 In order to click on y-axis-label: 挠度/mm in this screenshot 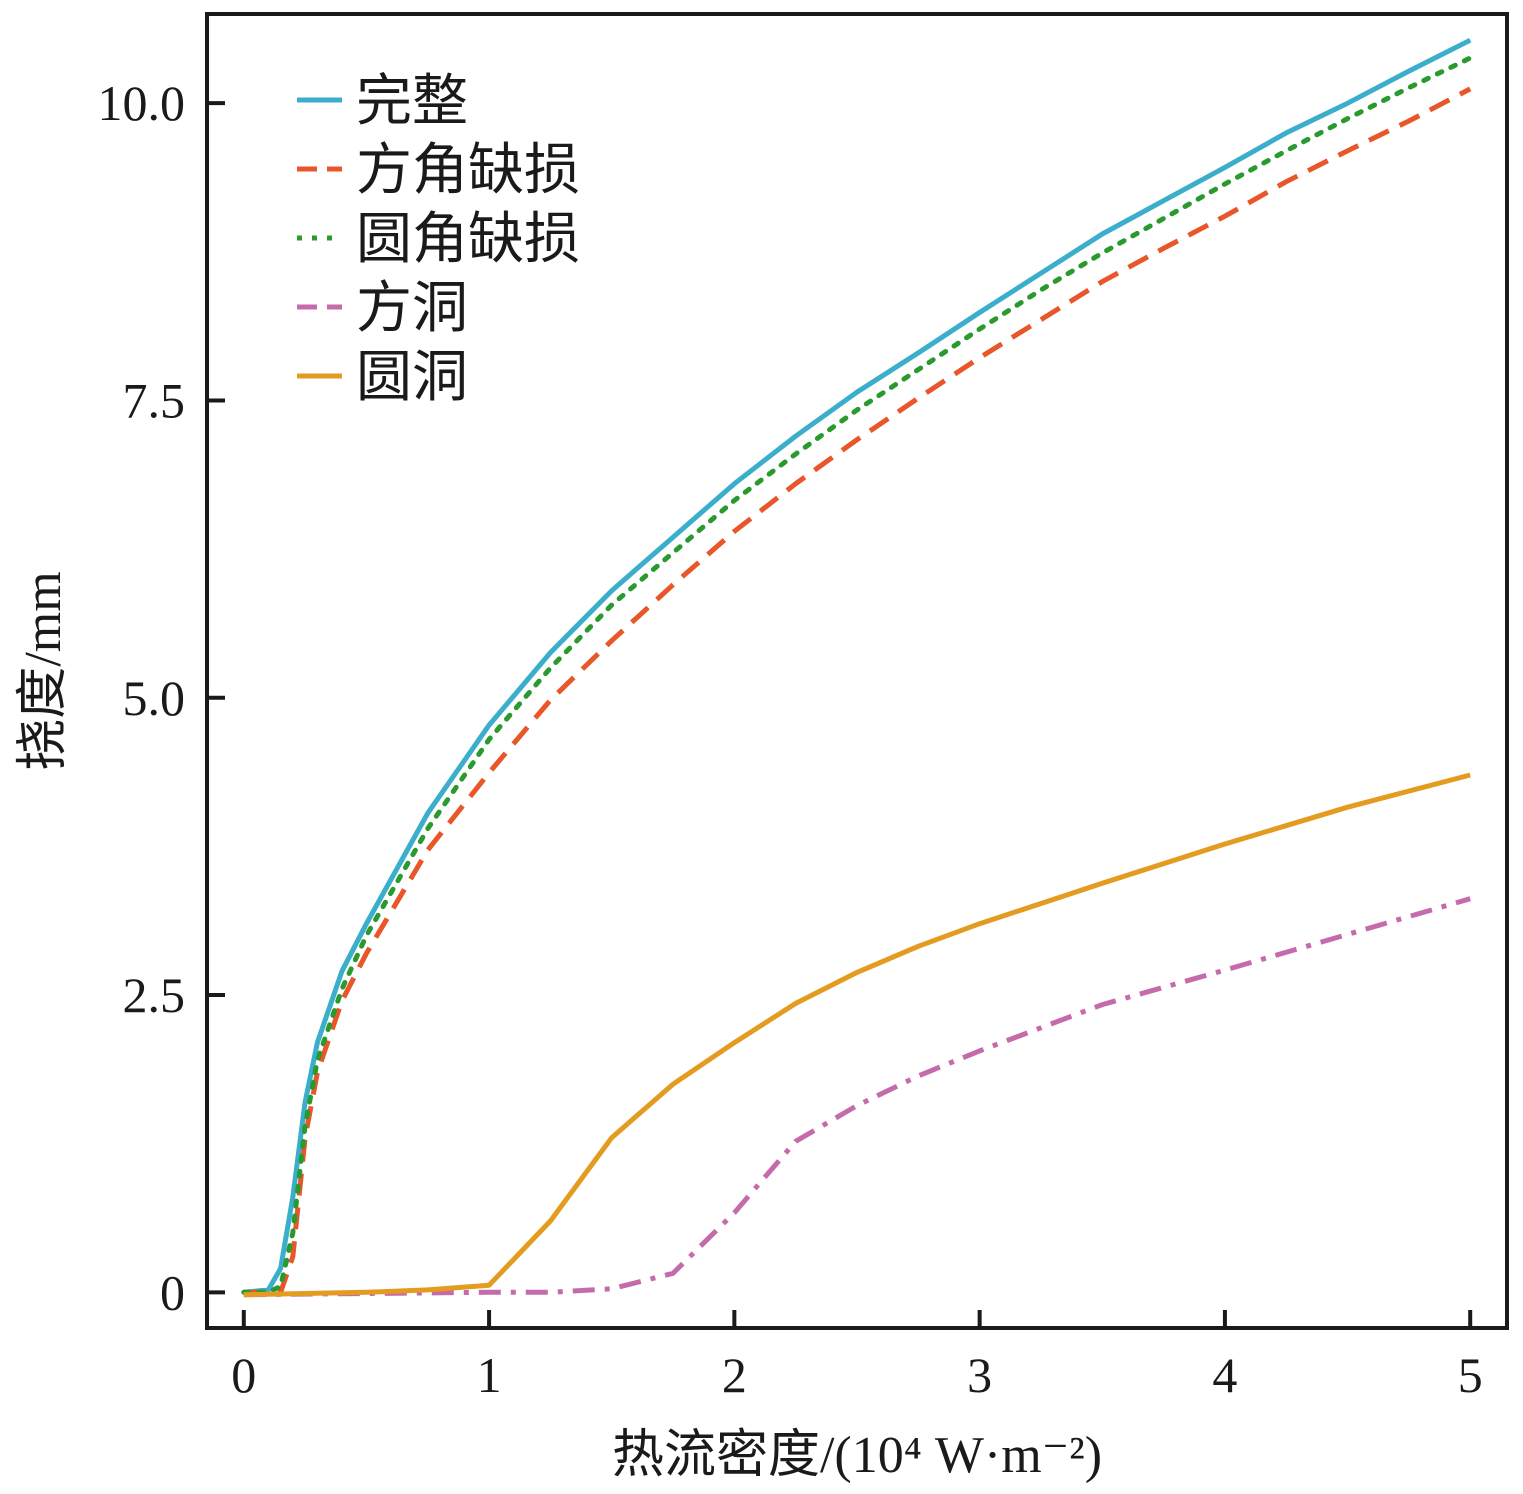, I will do `click(43, 670)`.